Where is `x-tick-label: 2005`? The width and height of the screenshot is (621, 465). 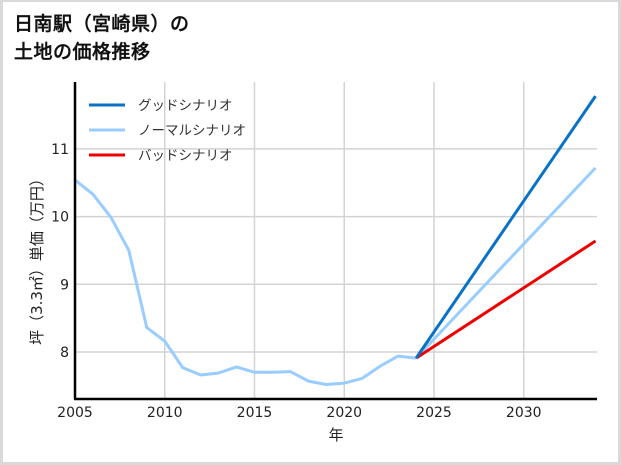 x-tick-label: 2005 is located at coordinates (75, 413).